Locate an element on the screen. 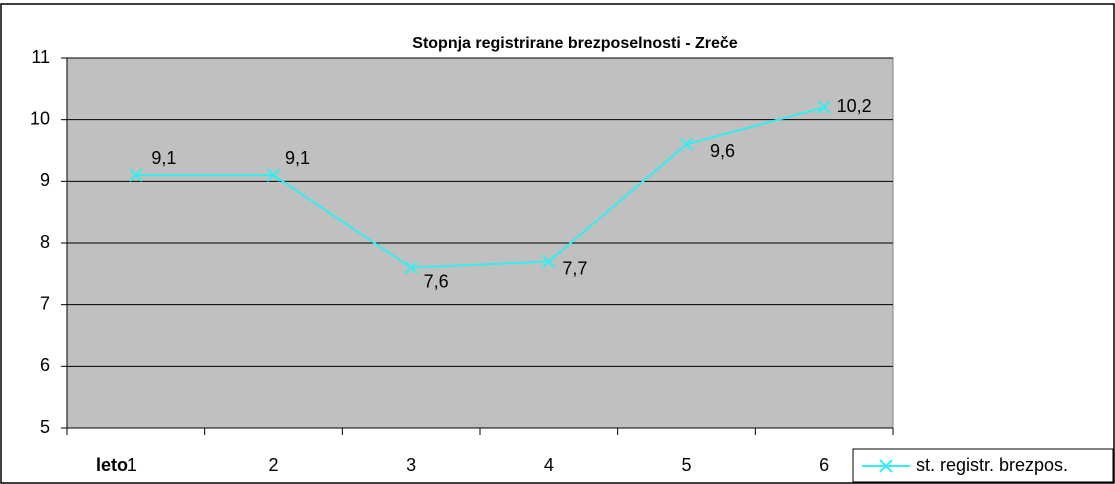 Image resolution: width=1115 pixels, height=484 pixels. x-tick-label: 4 is located at coordinates (549, 465).